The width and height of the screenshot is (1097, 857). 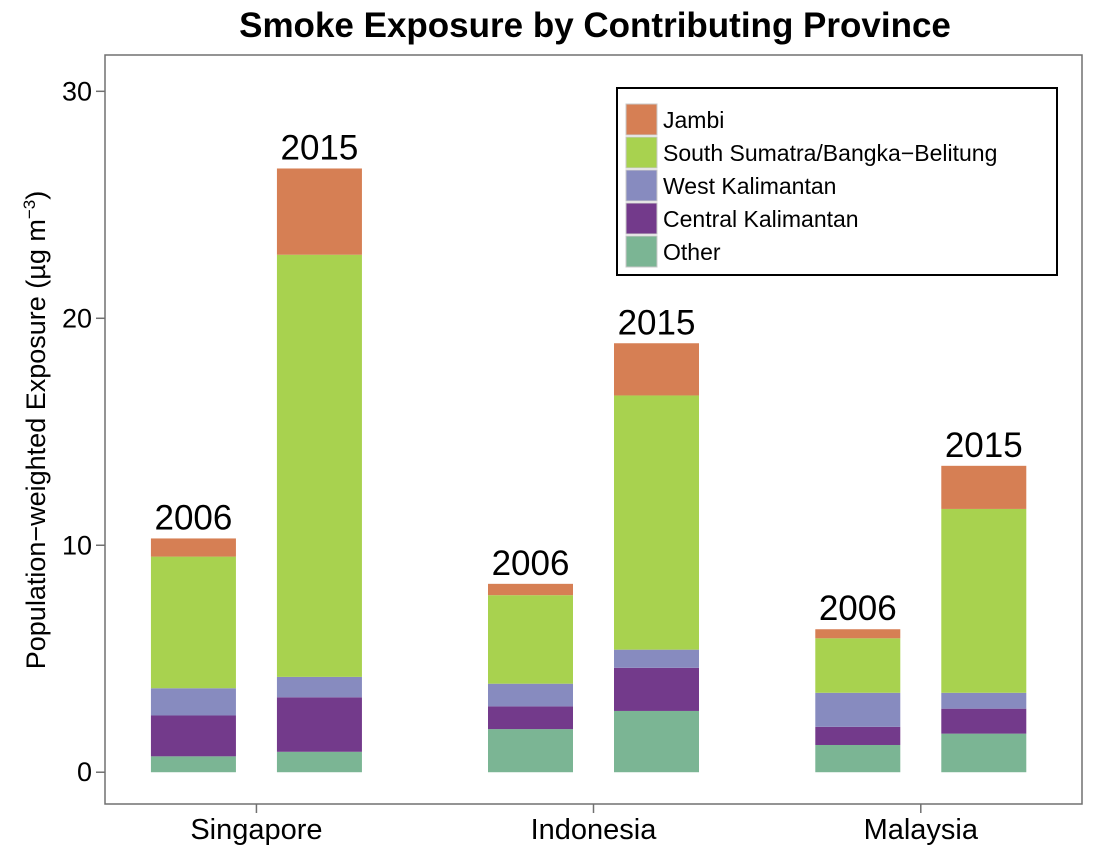 I want to click on y-tick-label: 10, so click(x=77, y=545).